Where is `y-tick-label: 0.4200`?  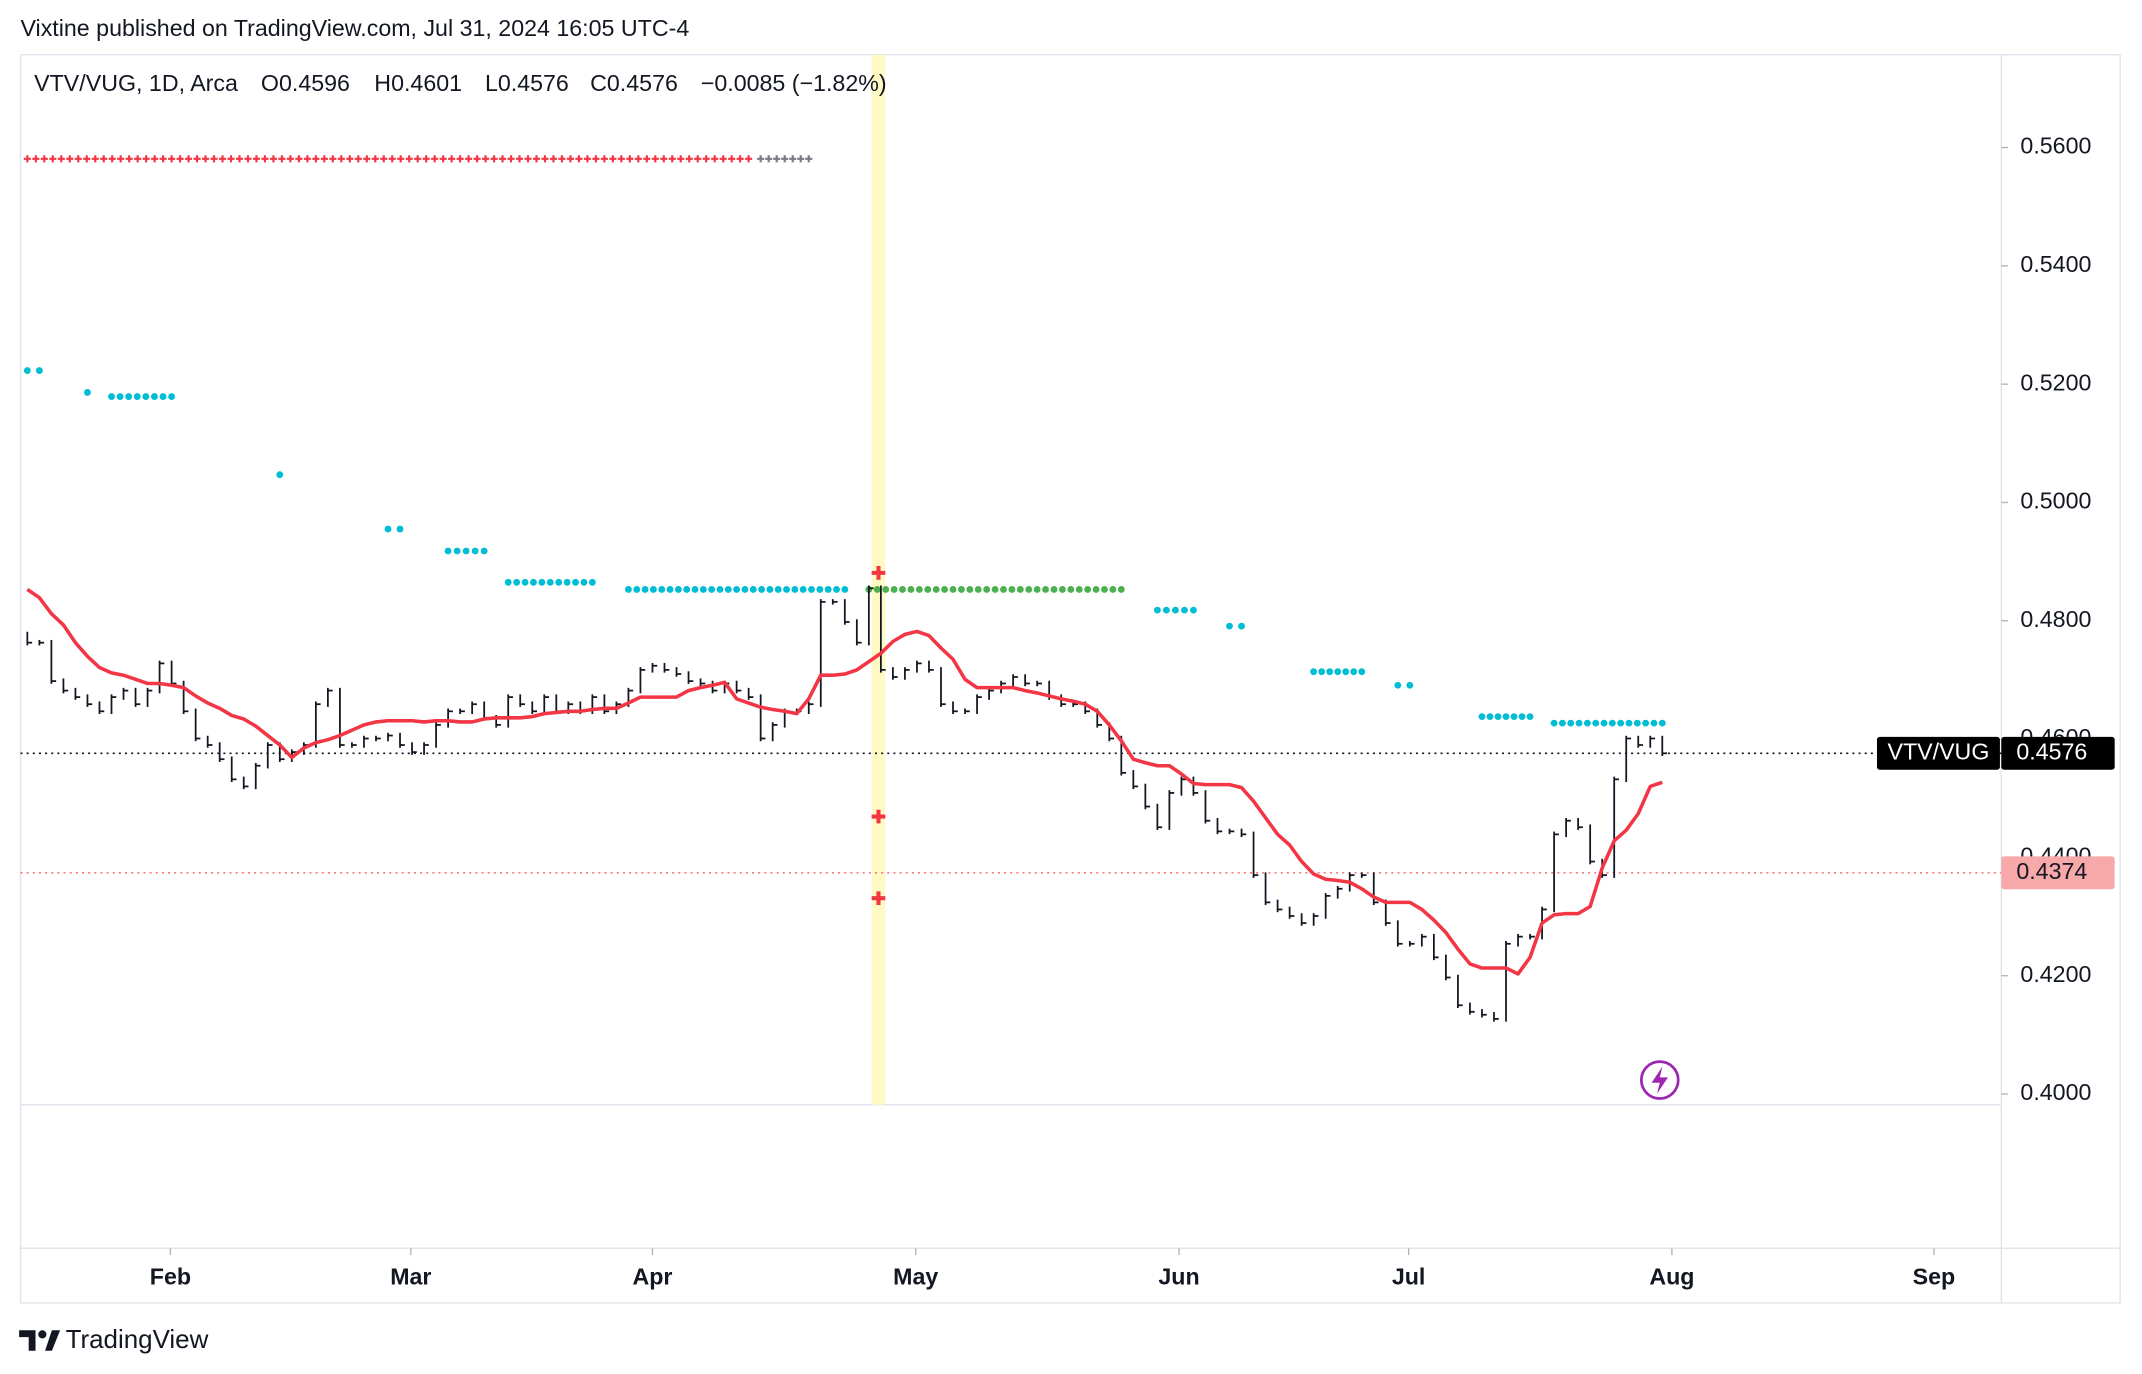
y-tick-label: 0.4200 is located at coordinates (2055, 974).